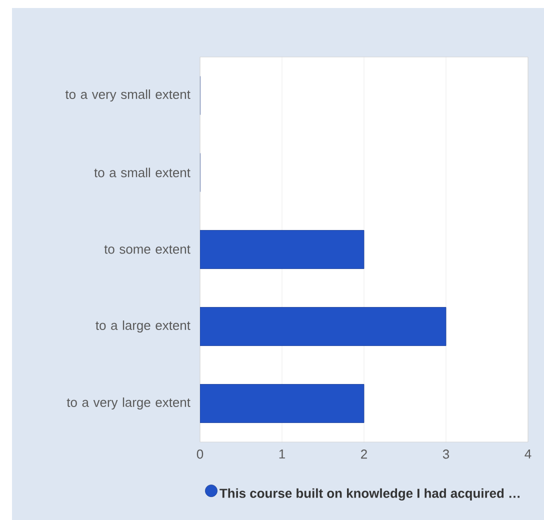 The height and width of the screenshot is (520, 544). Describe the element at coordinates (147, 249) in the screenshot. I see `y-tick-label: to some extent` at that location.